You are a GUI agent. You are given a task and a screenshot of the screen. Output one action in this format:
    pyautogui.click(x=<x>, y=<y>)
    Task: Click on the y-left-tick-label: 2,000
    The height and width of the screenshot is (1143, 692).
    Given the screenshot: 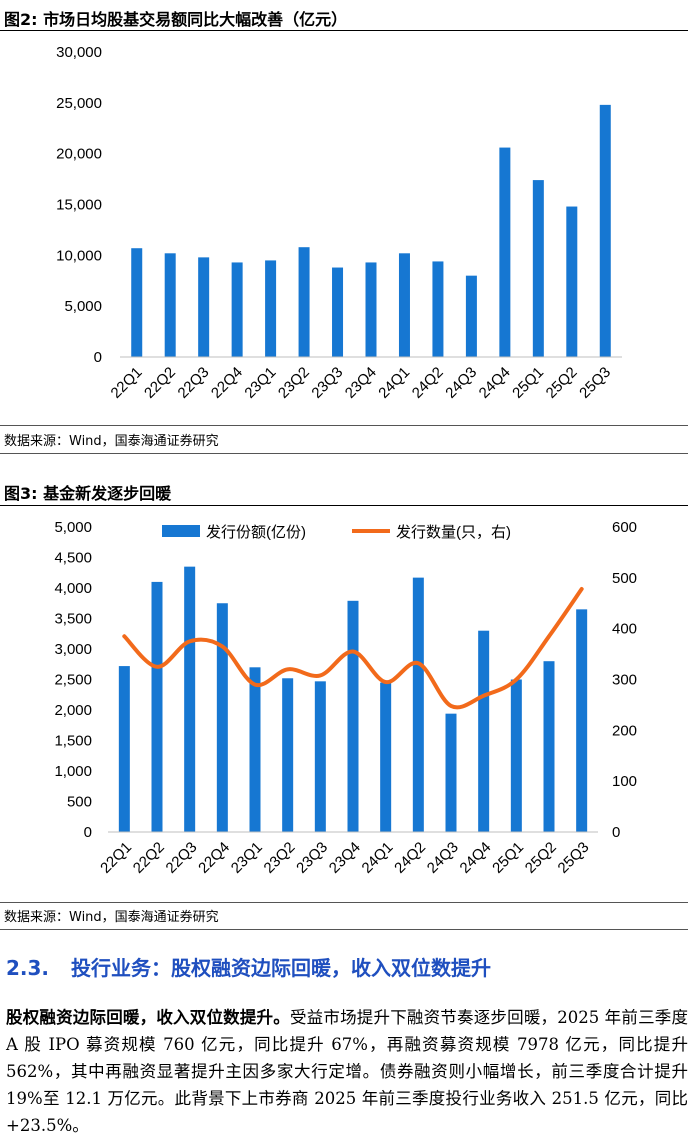 What is the action you would take?
    pyautogui.click(x=73, y=710)
    